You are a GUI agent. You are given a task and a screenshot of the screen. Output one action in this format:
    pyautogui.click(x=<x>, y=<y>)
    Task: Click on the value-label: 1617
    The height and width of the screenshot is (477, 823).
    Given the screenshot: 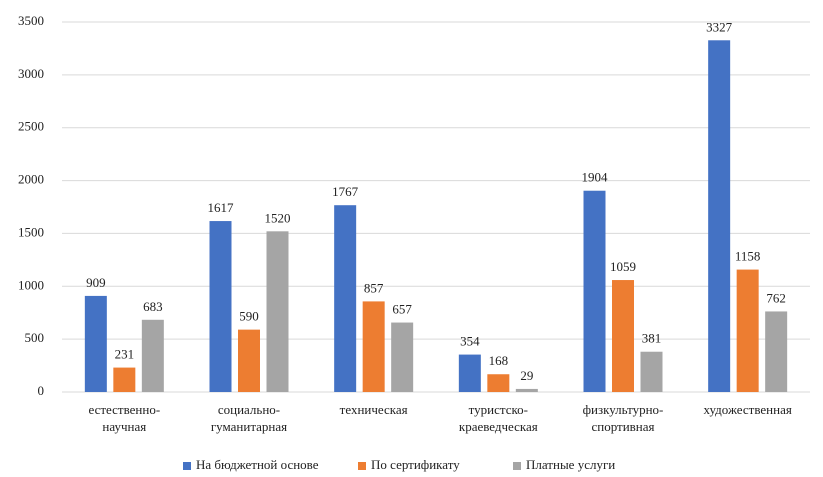 What is the action you would take?
    pyautogui.click(x=221, y=207)
    